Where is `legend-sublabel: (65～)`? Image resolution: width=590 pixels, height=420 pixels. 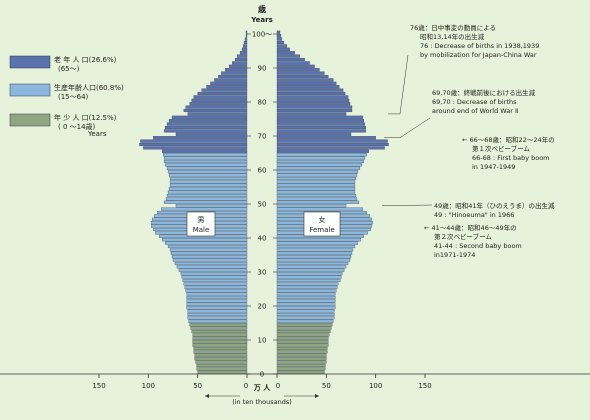 legend-sublabel: (65～) is located at coordinates (69, 69).